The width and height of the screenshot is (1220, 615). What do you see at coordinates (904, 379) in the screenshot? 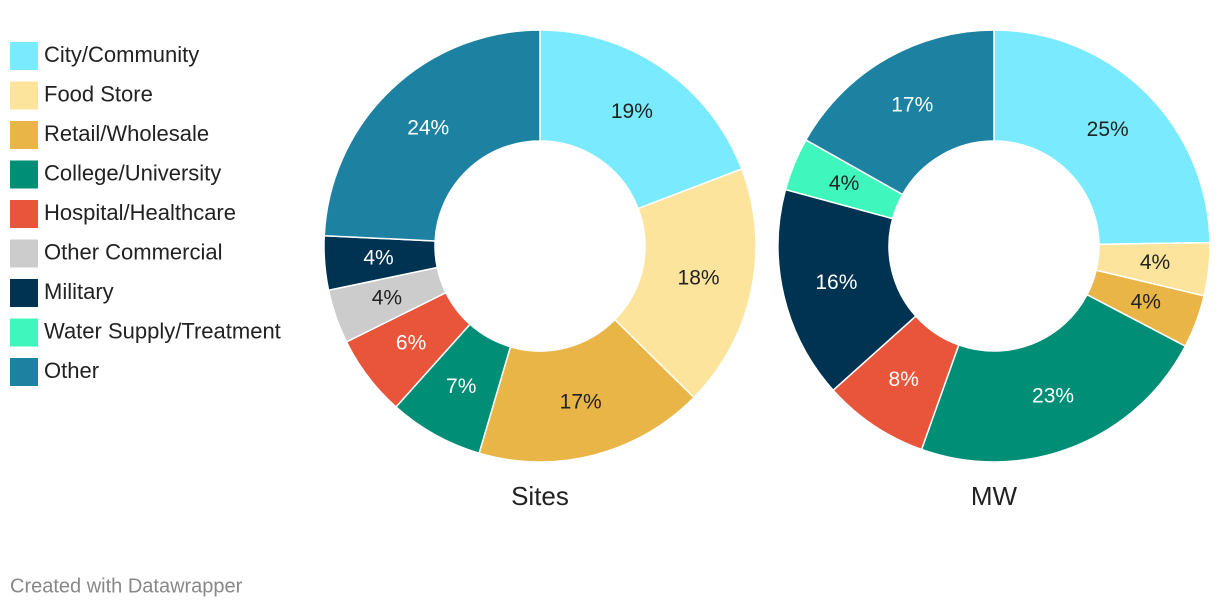
I see `value-label: 8%` at bounding box center [904, 379].